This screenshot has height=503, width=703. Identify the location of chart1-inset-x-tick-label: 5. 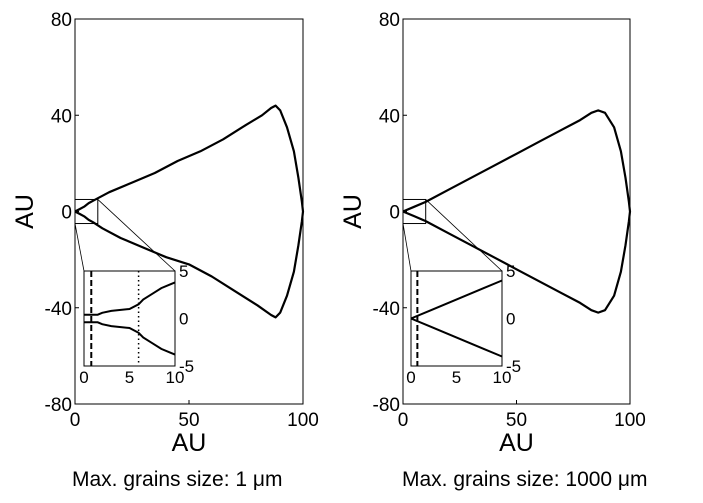
(129, 377).